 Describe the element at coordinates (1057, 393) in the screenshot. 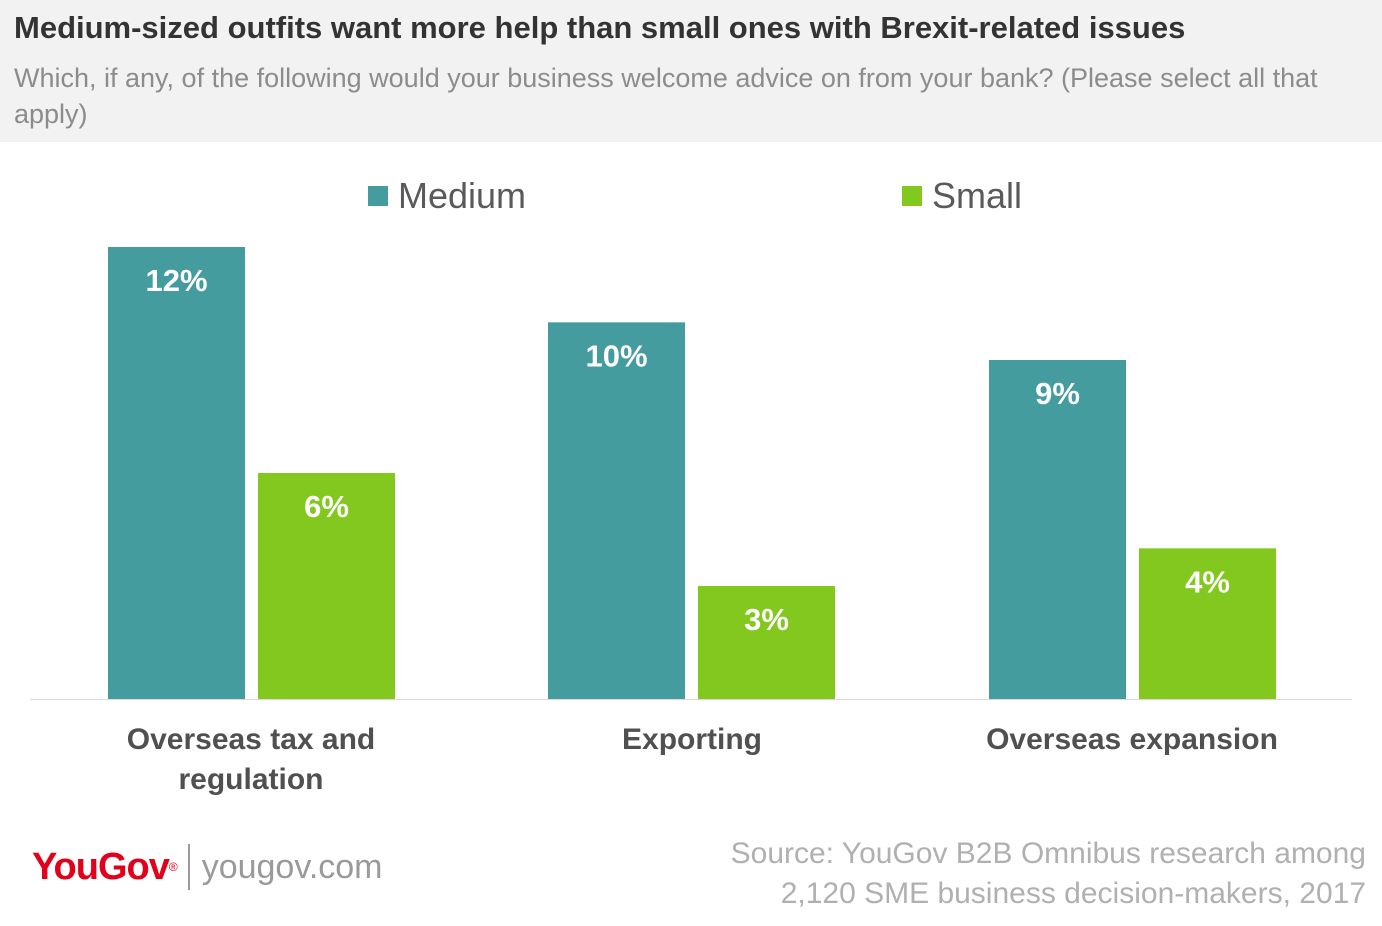

I see `data-label-medium-overseas-expansion: 9%` at that location.